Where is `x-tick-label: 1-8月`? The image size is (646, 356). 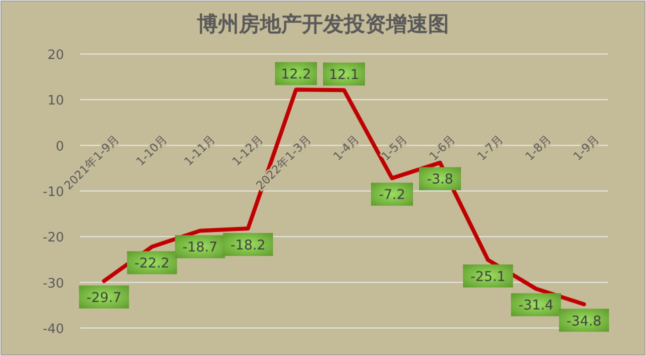 x-tick-label: 1-8月 is located at coordinates (538, 148).